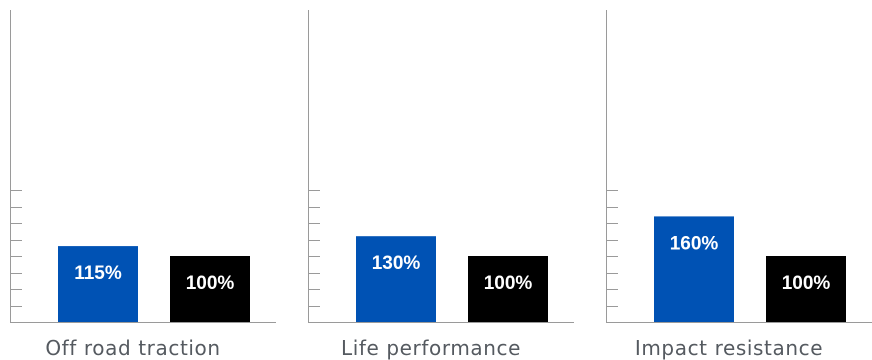  Describe the element at coordinates (396, 263) in the screenshot. I see `bar-value-label: 130%` at that location.